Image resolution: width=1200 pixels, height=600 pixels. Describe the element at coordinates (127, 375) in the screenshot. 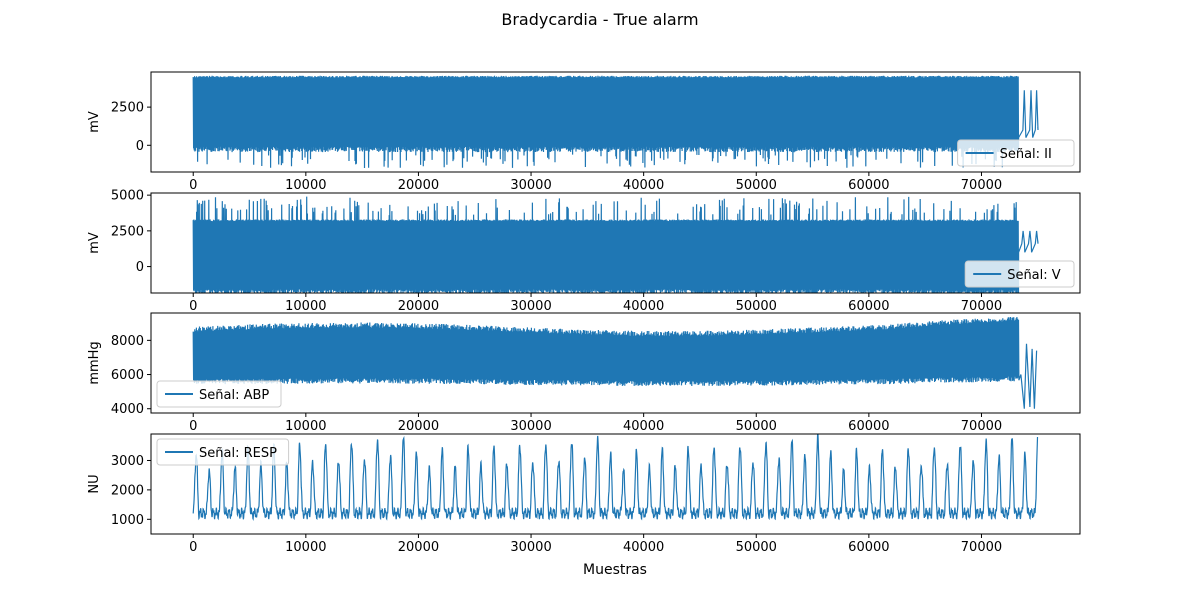

I see `y-tick-label: 6000` at that location.